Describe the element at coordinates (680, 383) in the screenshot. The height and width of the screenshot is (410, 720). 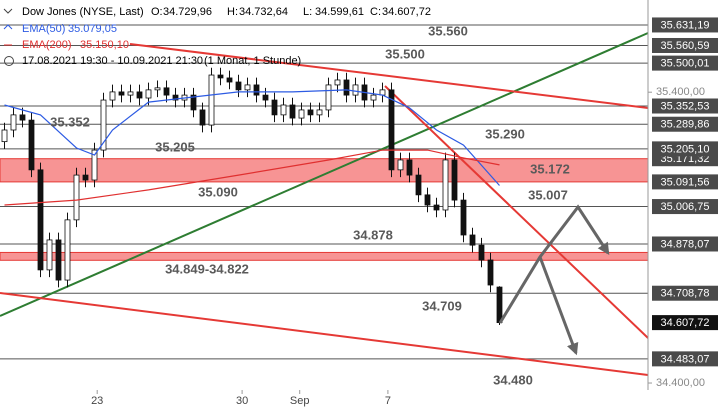
I see `y-tick-label: 34.400,00` at that location.